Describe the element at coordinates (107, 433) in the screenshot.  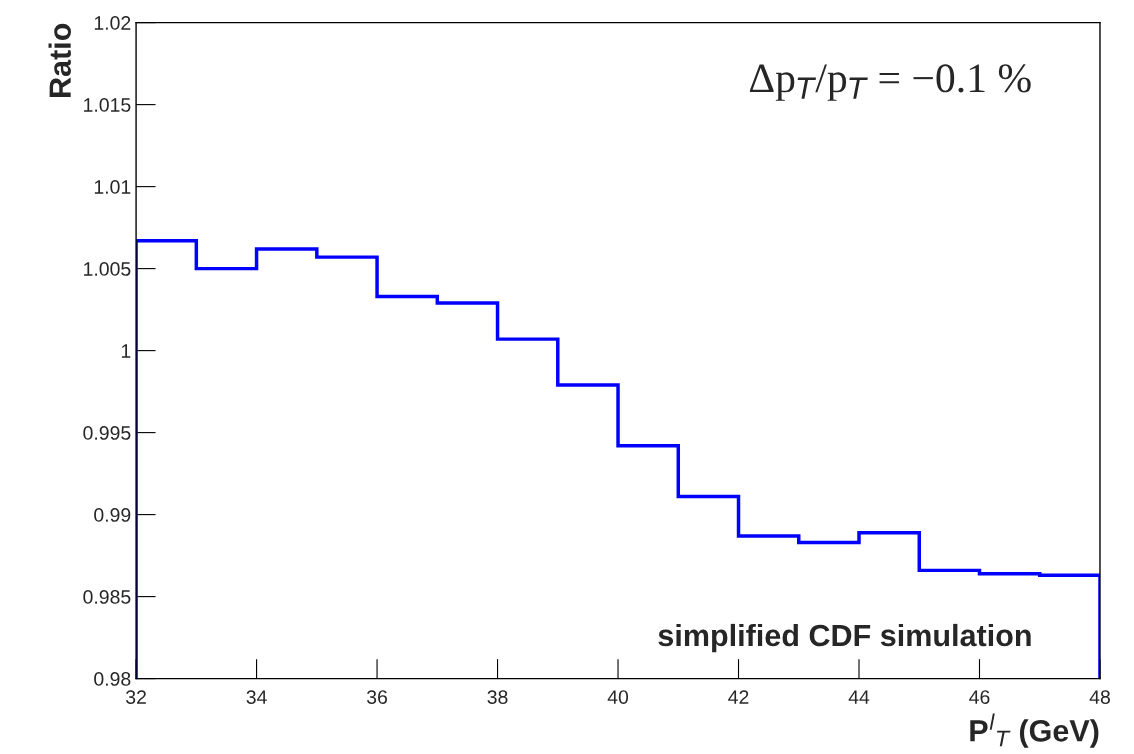
I see `y-tick-label: 0.995` at that location.